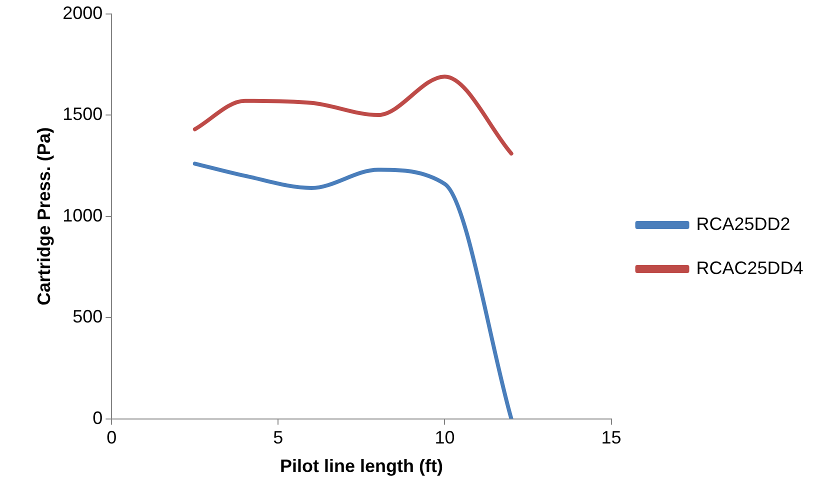 The height and width of the screenshot is (486, 825). What do you see at coordinates (278, 438) in the screenshot?
I see `x-tick-label: 5` at bounding box center [278, 438].